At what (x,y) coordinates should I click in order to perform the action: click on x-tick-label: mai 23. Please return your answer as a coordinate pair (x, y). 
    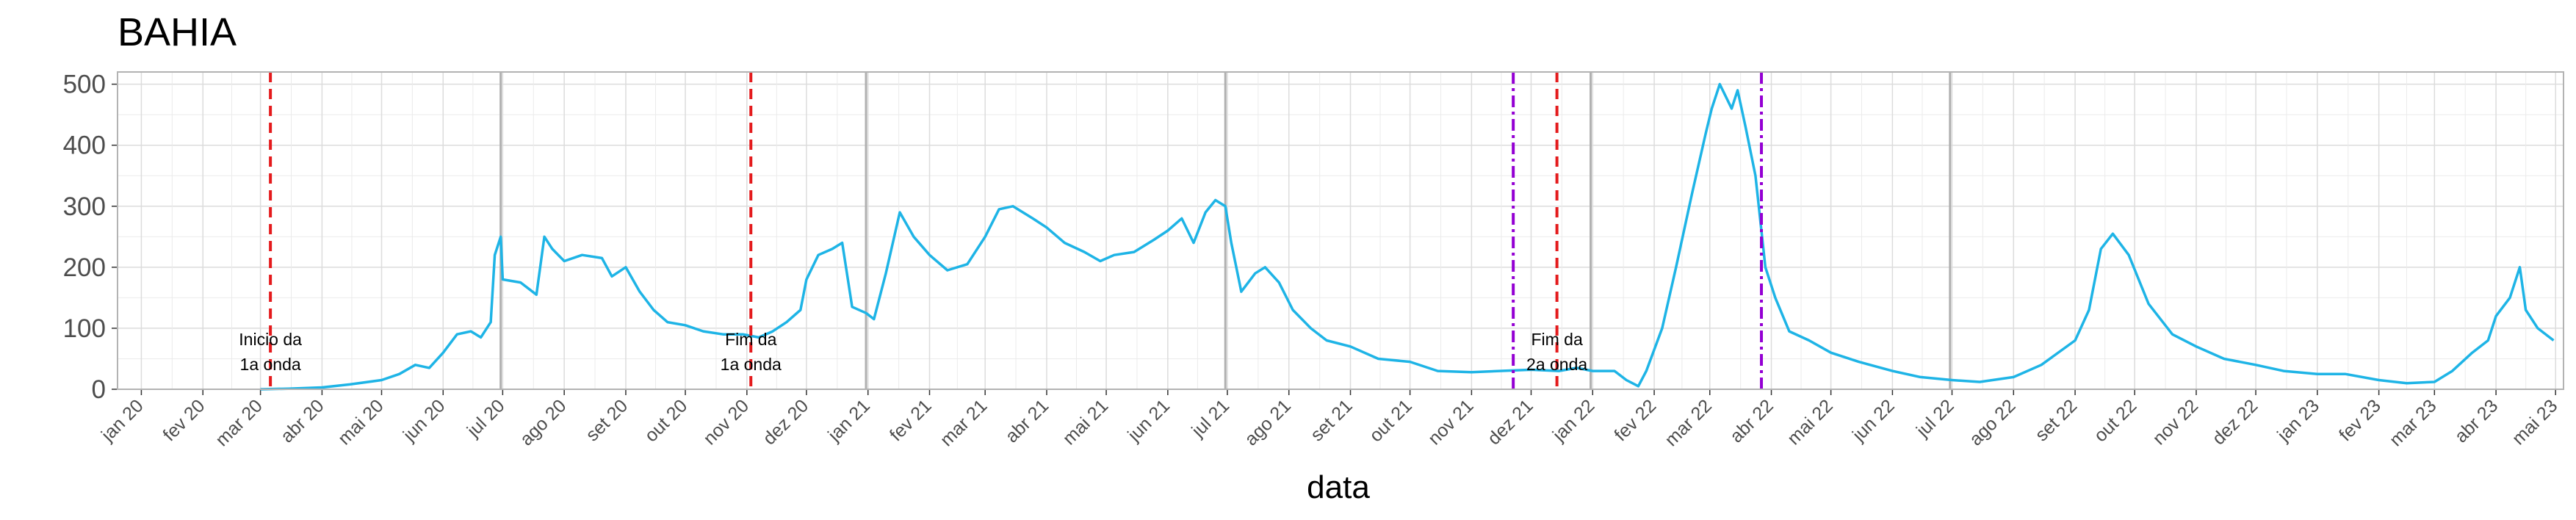
    Looking at the image, I should click on (2535, 422).